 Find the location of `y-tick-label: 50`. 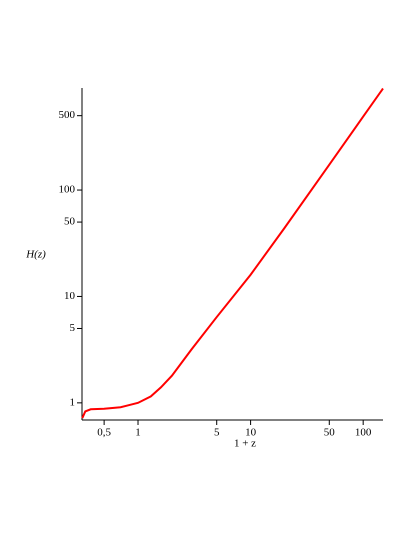

y-tick-label: 50 is located at coordinates (70, 222).